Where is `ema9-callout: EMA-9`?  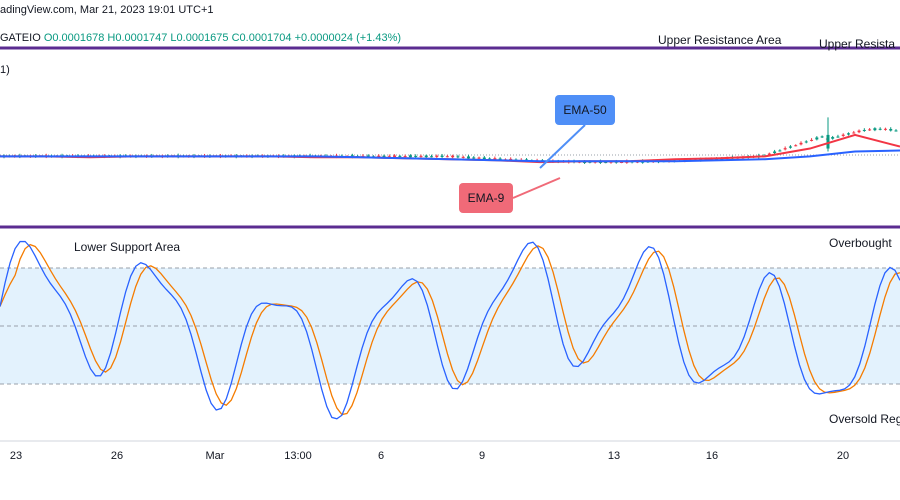
ema9-callout: EMA-9 is located at coordinates (486, 198).